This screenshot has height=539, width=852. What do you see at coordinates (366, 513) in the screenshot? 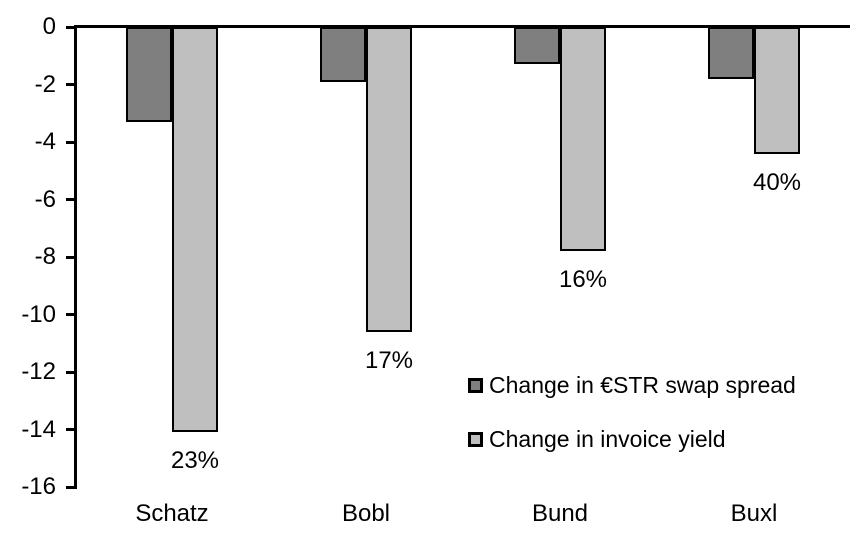
I see `category-label: Bobl` at bounding box center [366, 513].